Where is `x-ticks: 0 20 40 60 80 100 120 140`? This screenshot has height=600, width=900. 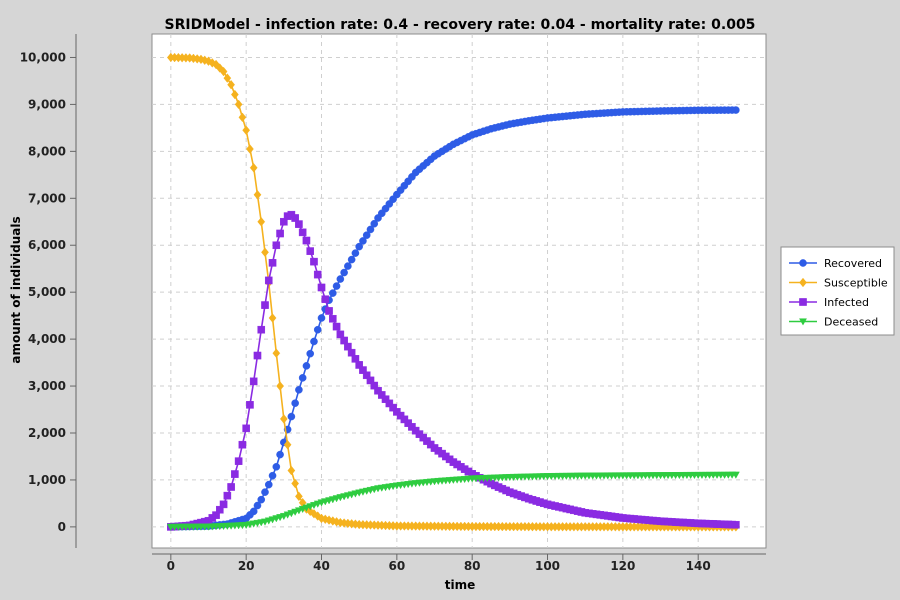
x-ticks: 0 20 40 60 80 100 120 140 is located at coordinates (439, 563).